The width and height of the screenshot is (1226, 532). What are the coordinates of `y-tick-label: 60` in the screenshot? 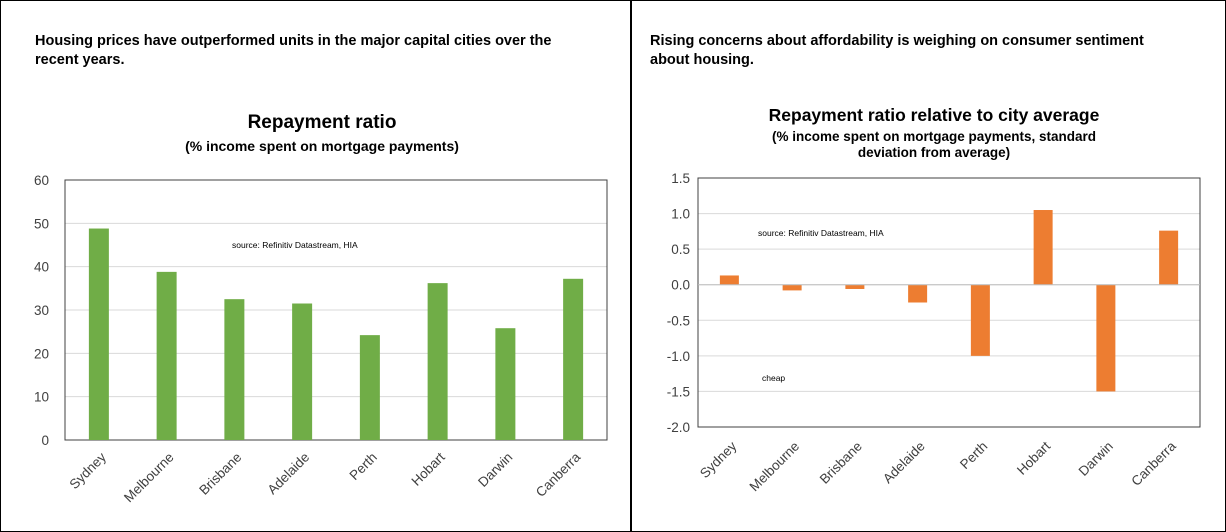 It's located at (41, 180).